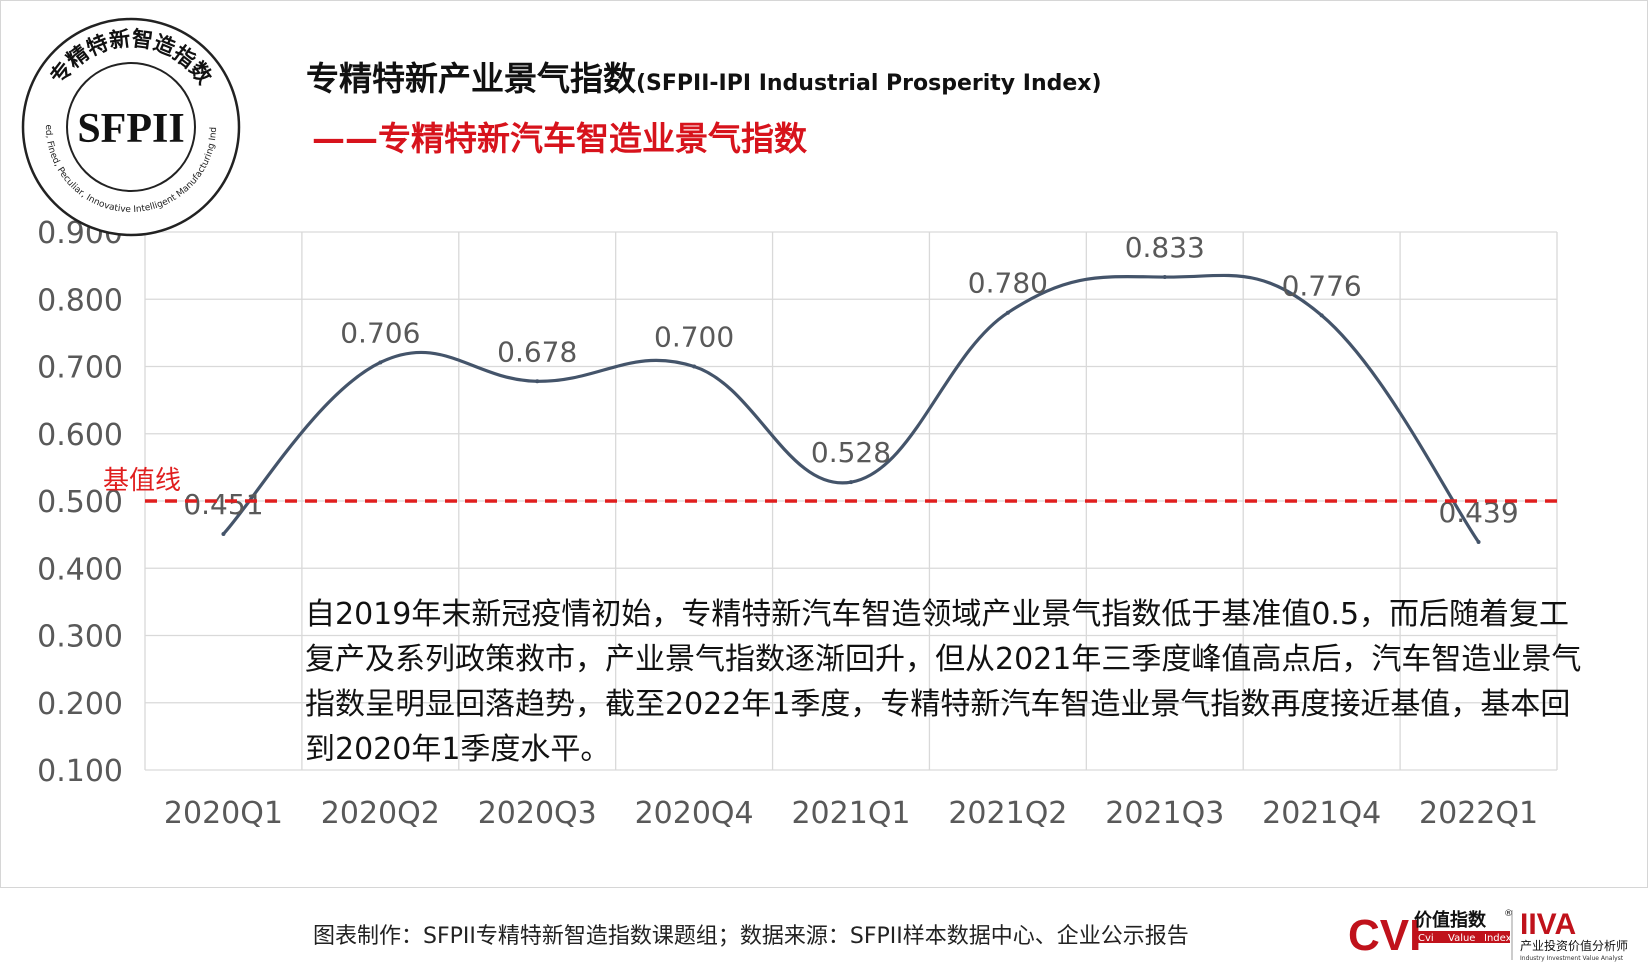 The image size is (1650, 970). Describe the element at coordinates (1164, 813) in the screenshot. I see `x-tick-label: 2021Q3` at that location.